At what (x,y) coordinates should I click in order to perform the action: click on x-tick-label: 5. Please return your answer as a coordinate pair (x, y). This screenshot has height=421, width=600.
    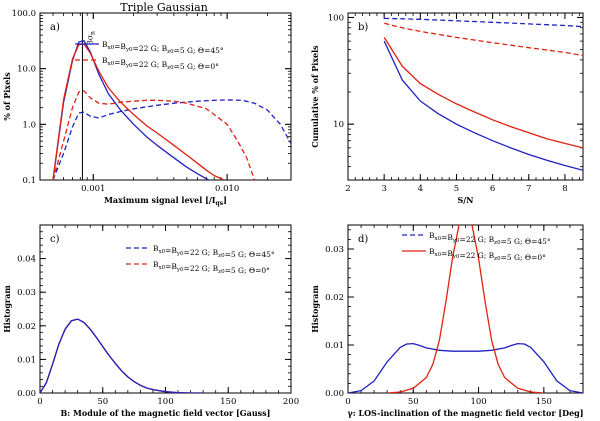
    Looking at the image, I should click on (456, 189).